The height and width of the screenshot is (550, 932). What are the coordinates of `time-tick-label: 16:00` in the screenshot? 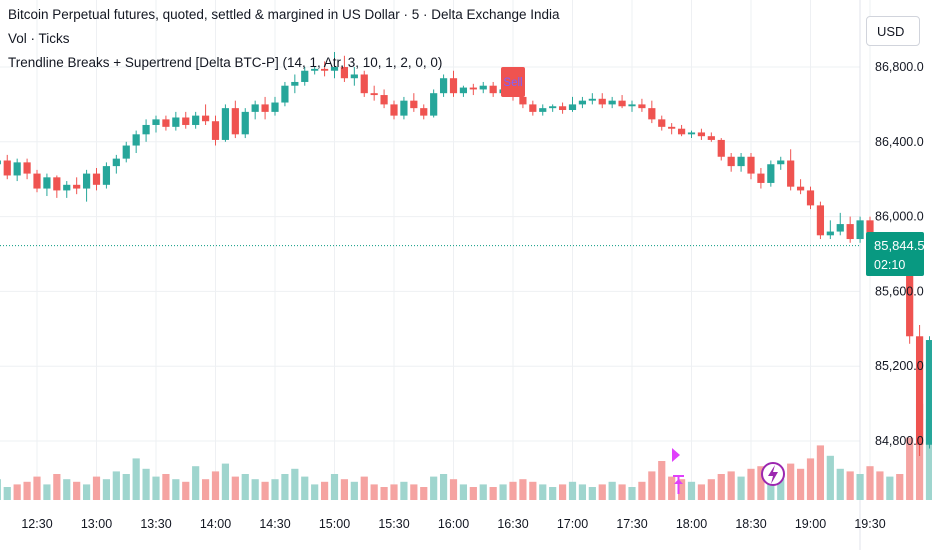 It's located at (453, 524).